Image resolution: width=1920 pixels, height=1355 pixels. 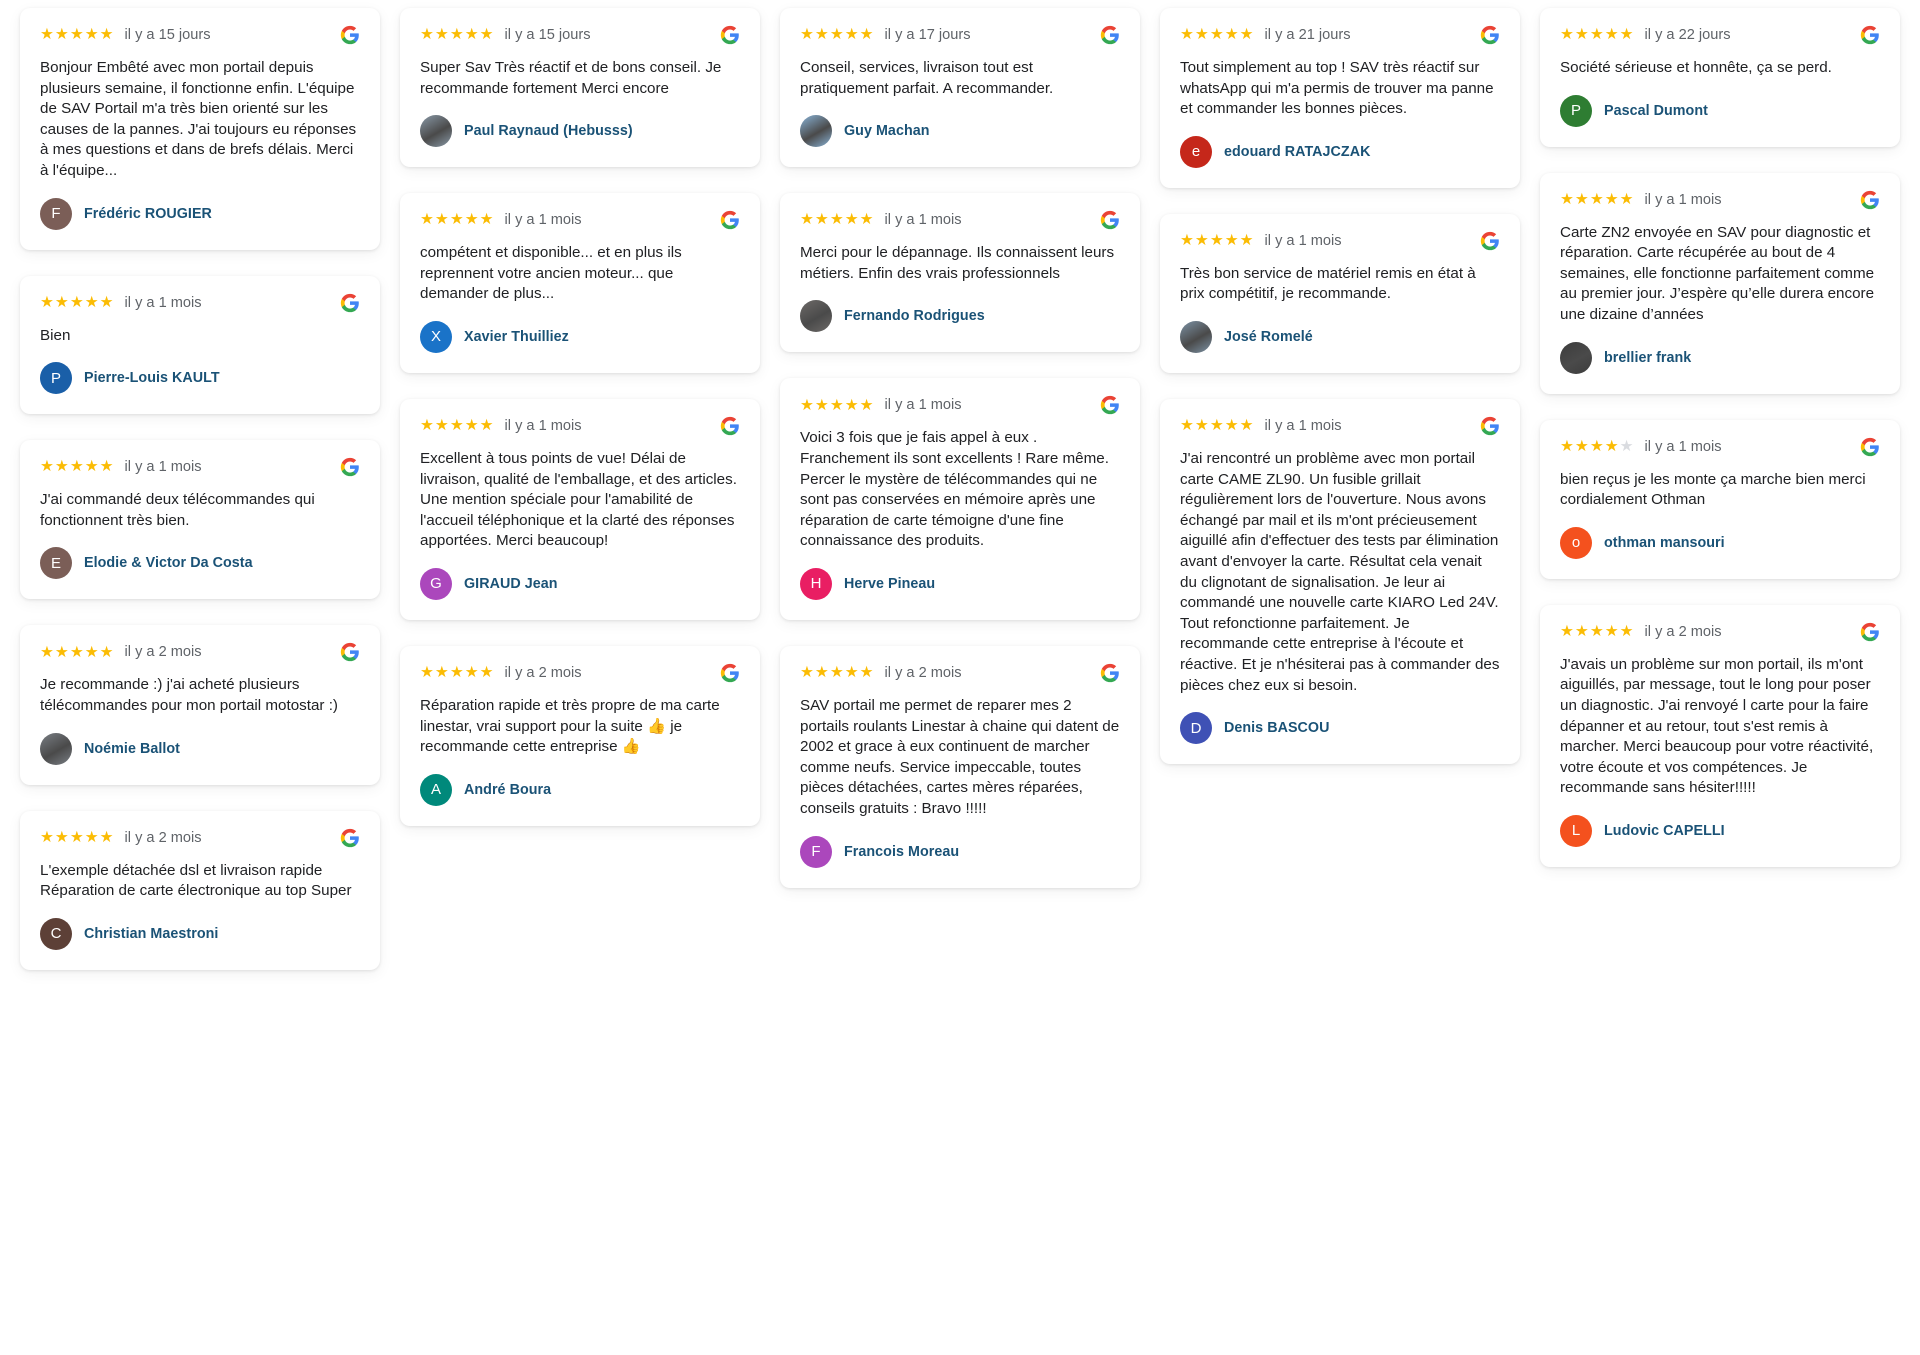 What do you see at coordinates (168, 563) in the screenshot?
I see `review-author-name: Elodie & Victor Da Costa` at bounding box center [168, 563].